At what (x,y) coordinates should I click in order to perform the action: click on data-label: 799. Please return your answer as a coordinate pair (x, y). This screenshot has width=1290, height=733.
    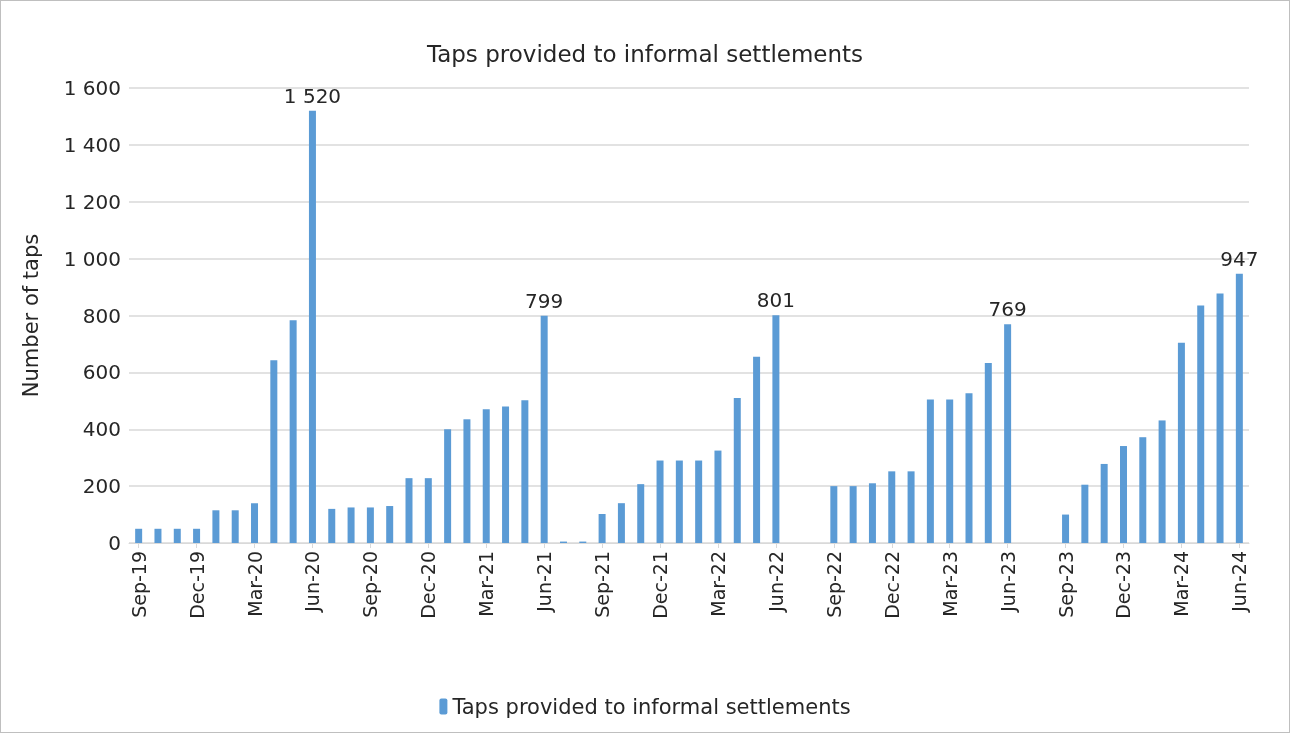
    Looking at the image, I should click on (544, 300).